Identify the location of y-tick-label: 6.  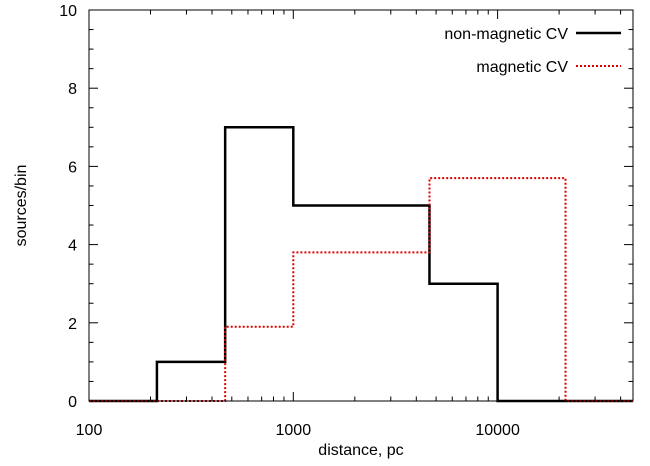
(72, 167).